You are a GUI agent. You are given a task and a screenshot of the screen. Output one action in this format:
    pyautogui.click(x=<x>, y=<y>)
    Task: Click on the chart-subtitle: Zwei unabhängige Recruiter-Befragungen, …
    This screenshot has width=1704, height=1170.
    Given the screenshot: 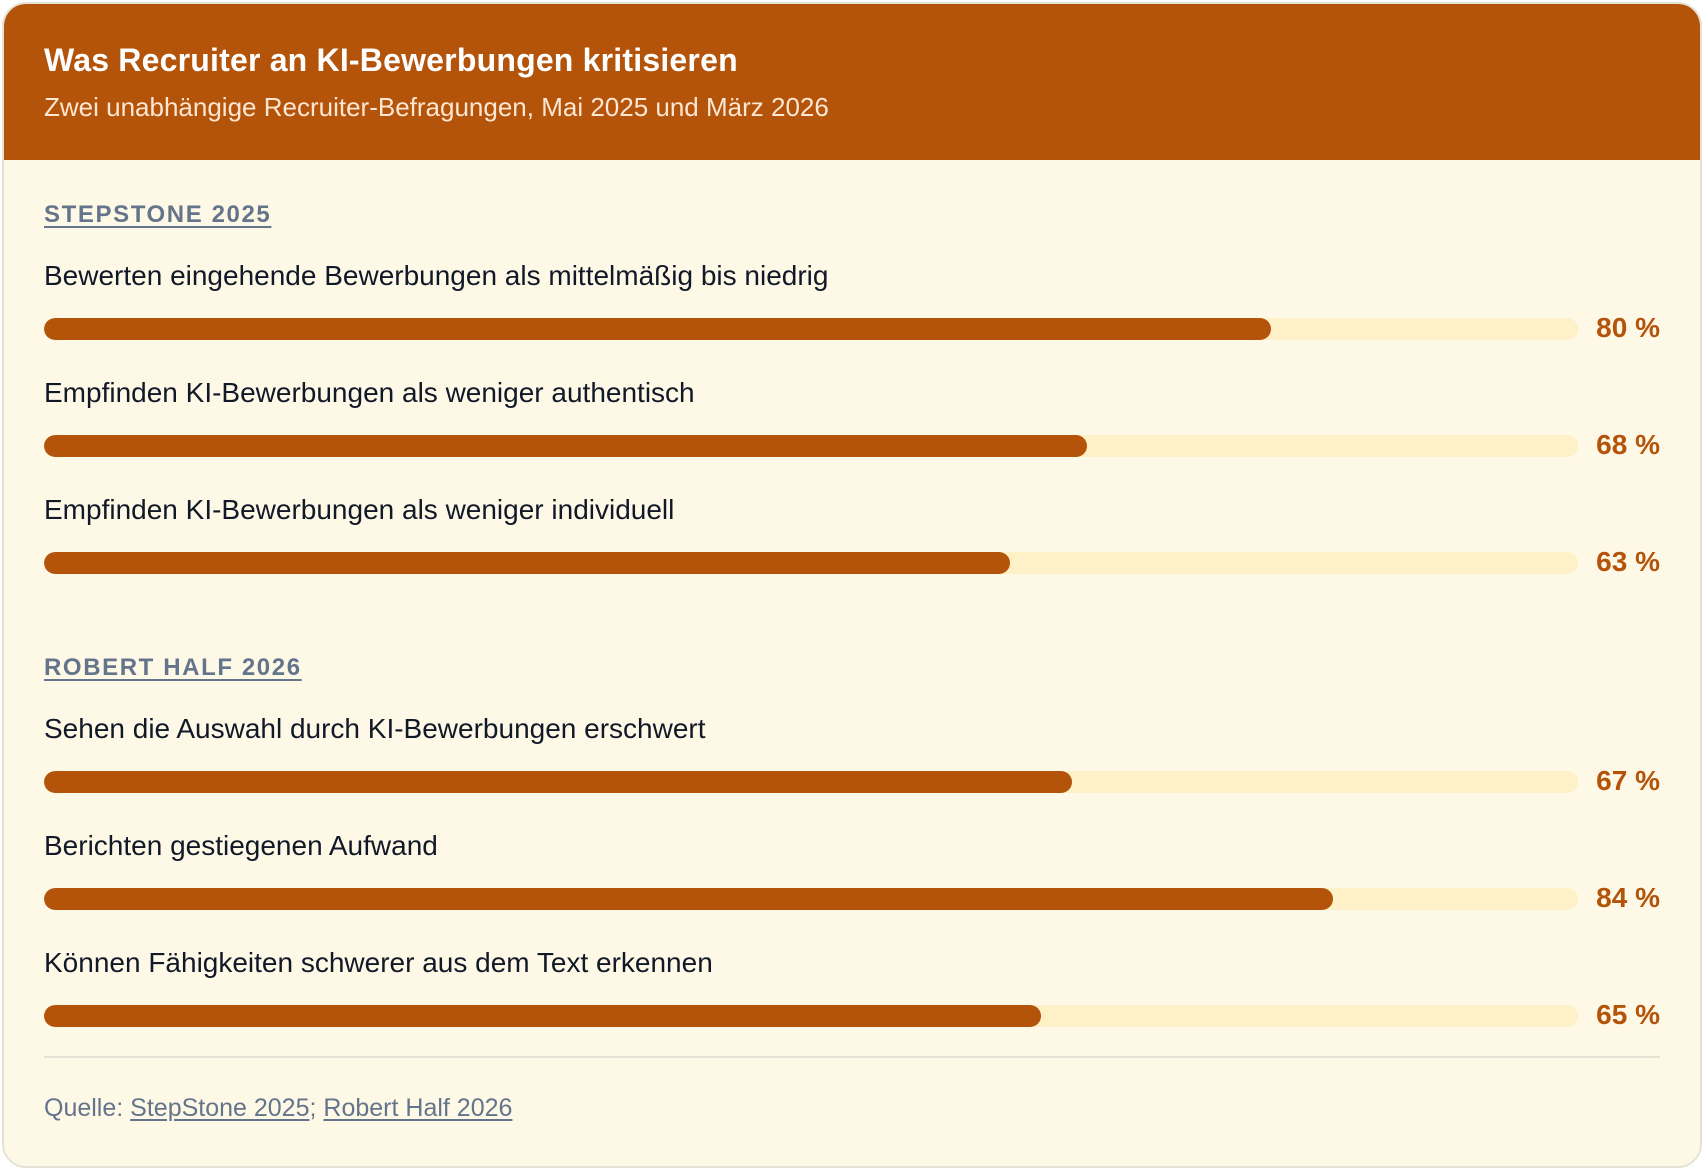 What is the action you would take?
    pyautogui.click(x=436, y=107)
    